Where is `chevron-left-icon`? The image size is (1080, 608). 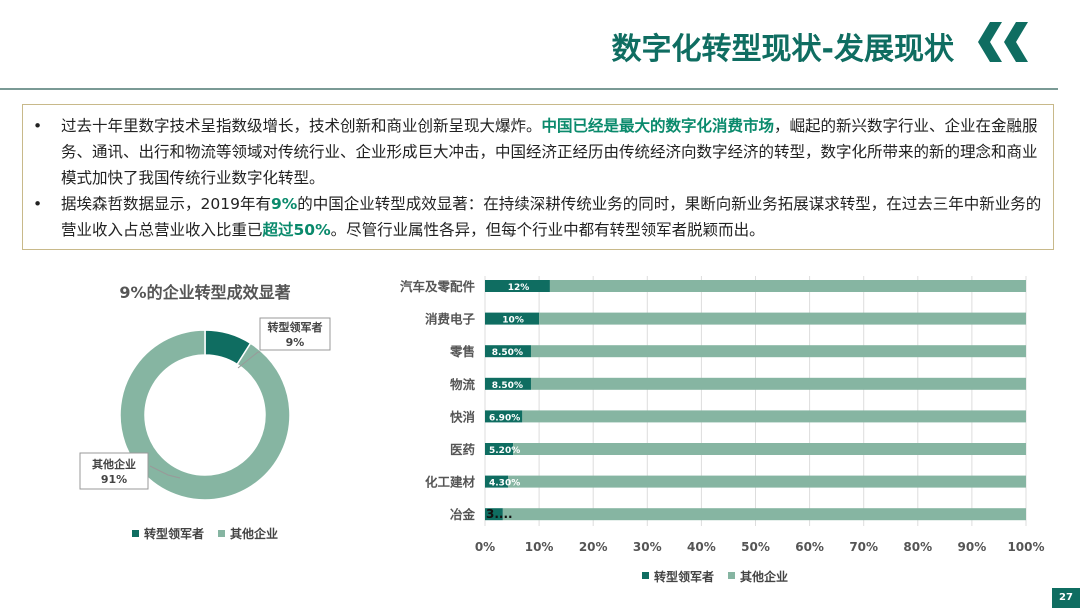
chevron-left-icon is located at coordinates (1003, 42).